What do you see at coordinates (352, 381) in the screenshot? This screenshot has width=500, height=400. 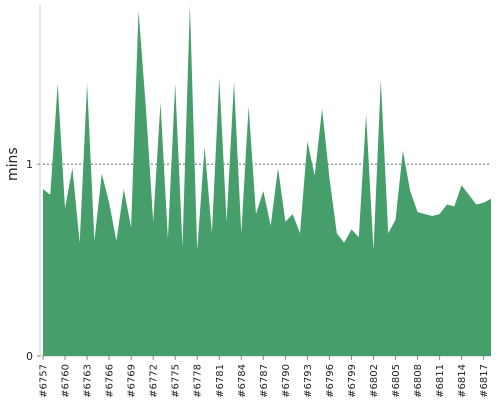 I see `x-tick-label: #6799` at bounding box center [352, 381].